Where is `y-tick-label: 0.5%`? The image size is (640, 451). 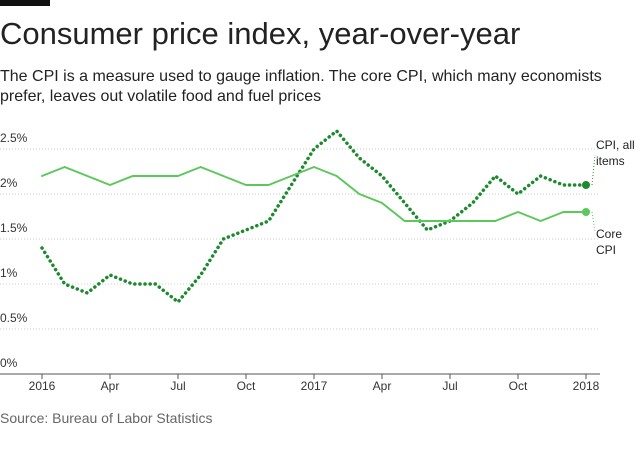 y-tick-label: 0.5% is located at coordinates (14, 318).